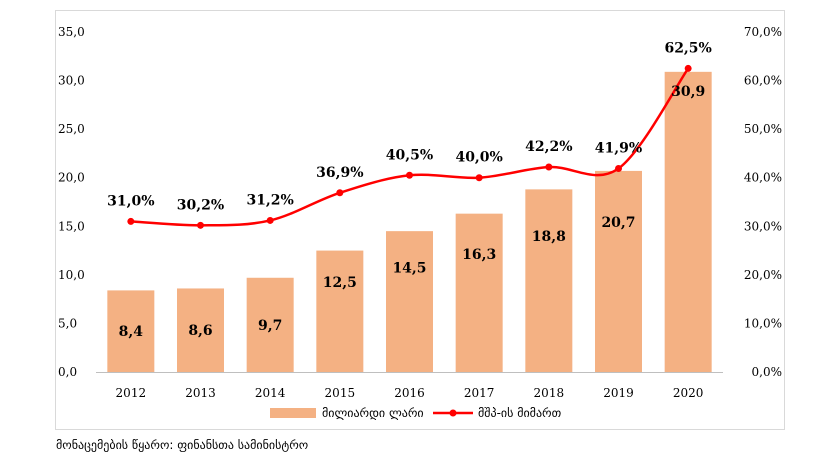 The height and width of the screenshot is (470, 836). What do you see at coordinates (409, 155) in the screenshot?
I see `line-value-label: 40,5%` at bounding box center [409, 155].